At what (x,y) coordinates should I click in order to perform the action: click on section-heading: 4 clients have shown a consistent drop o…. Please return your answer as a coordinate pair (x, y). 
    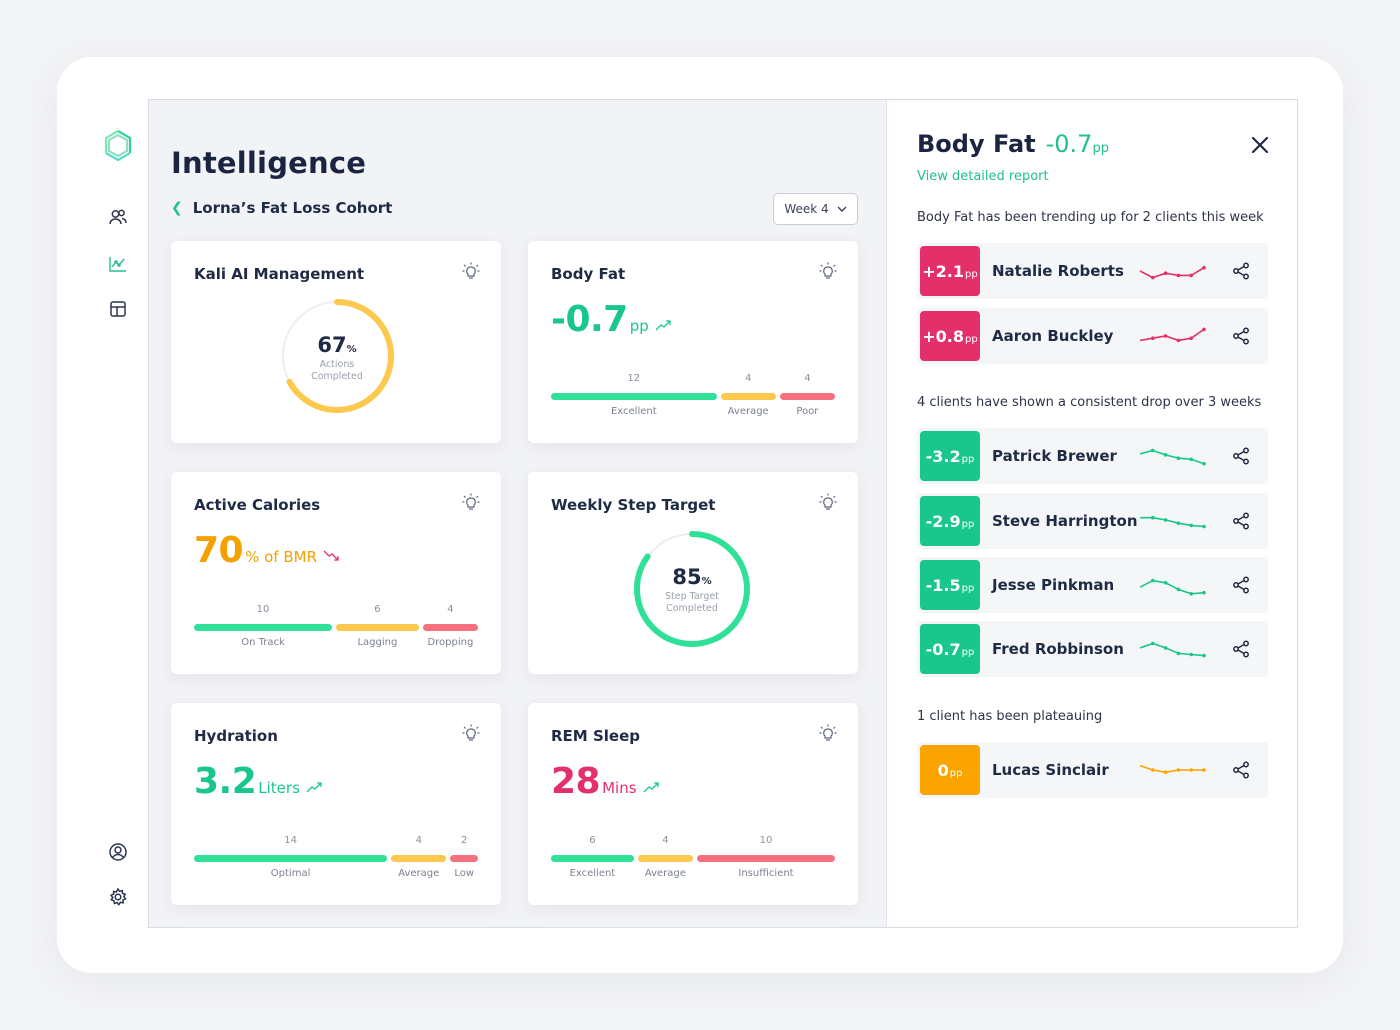
    Looking at the image, I should click on (1089, 402).